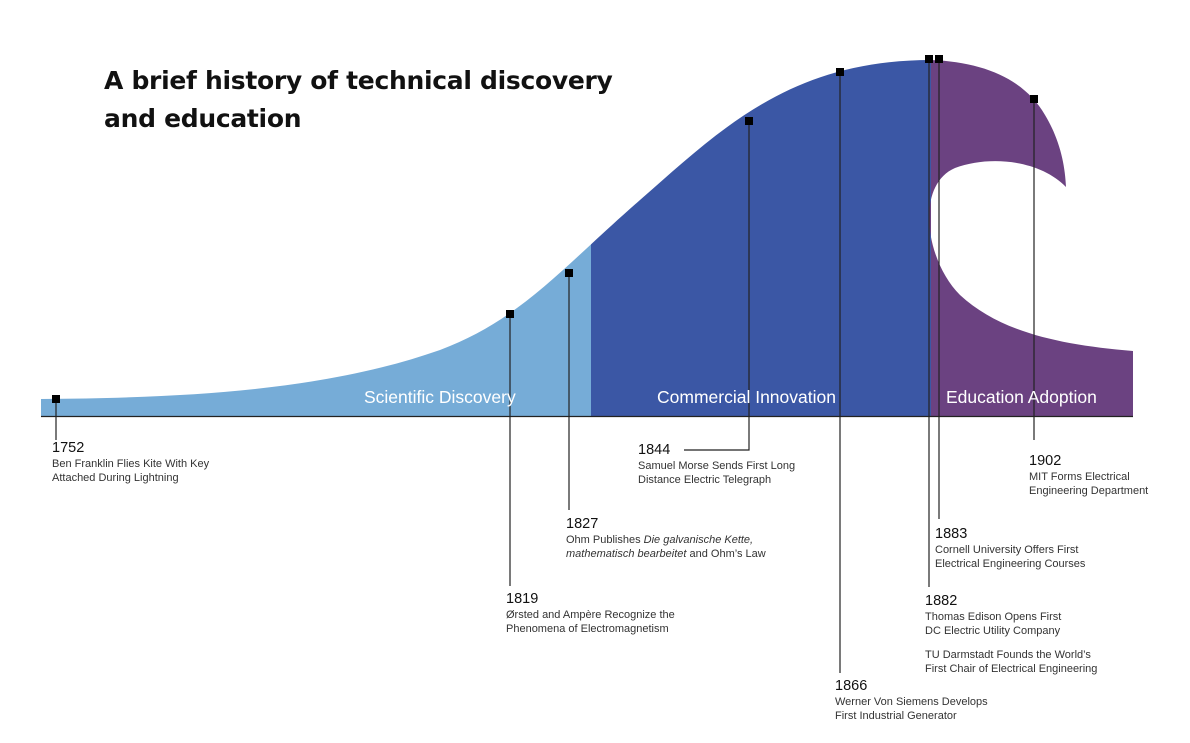 The height and width of the screenshot is (743, 1190). What do you see at coordinates (626, 554) in the screenshot?
I see `event-description-italic: mathematisch bearbeitet` at bounding box center [626, 554].